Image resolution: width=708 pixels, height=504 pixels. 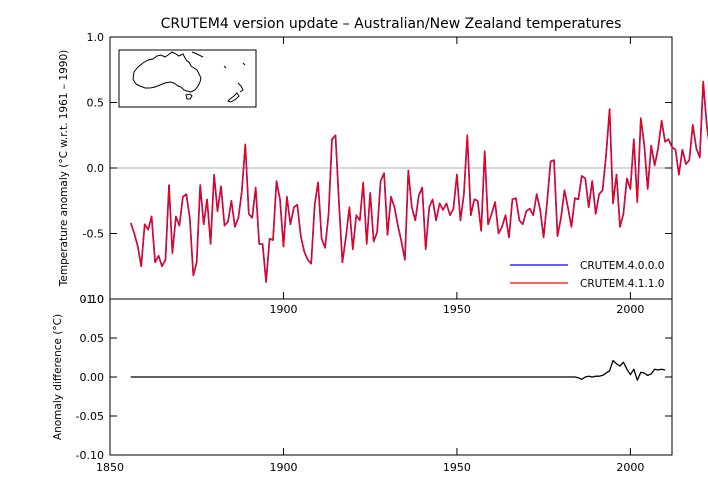 What do you see at coordinates (197, 54) in the screenshot?
I see `new-guinea-outline` at bounding box center [197, 54].